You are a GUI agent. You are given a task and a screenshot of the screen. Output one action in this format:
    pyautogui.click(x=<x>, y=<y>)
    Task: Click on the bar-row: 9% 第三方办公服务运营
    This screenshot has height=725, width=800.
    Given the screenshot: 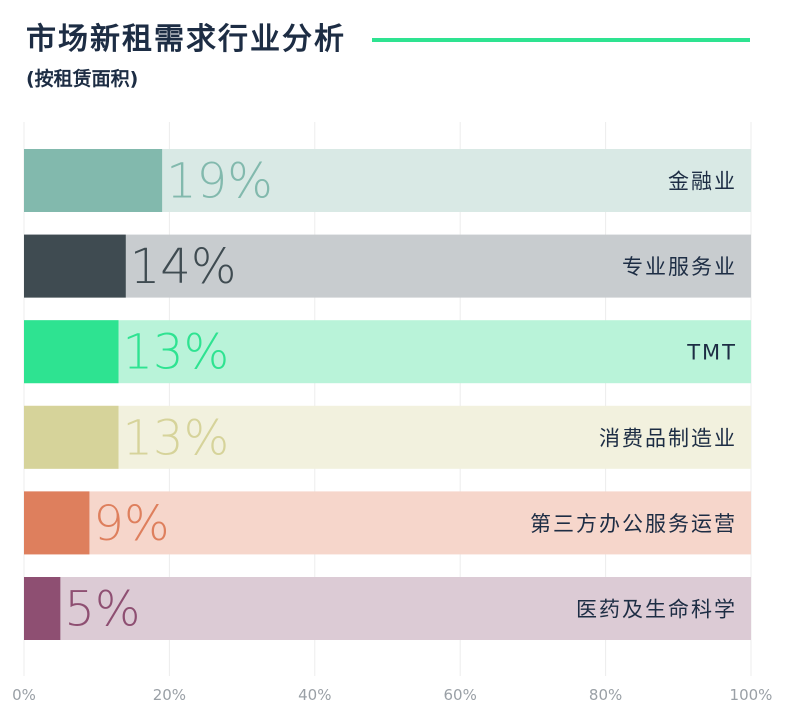 What is the action you would take?
    pyautogui.click(x=387, y=523)
    